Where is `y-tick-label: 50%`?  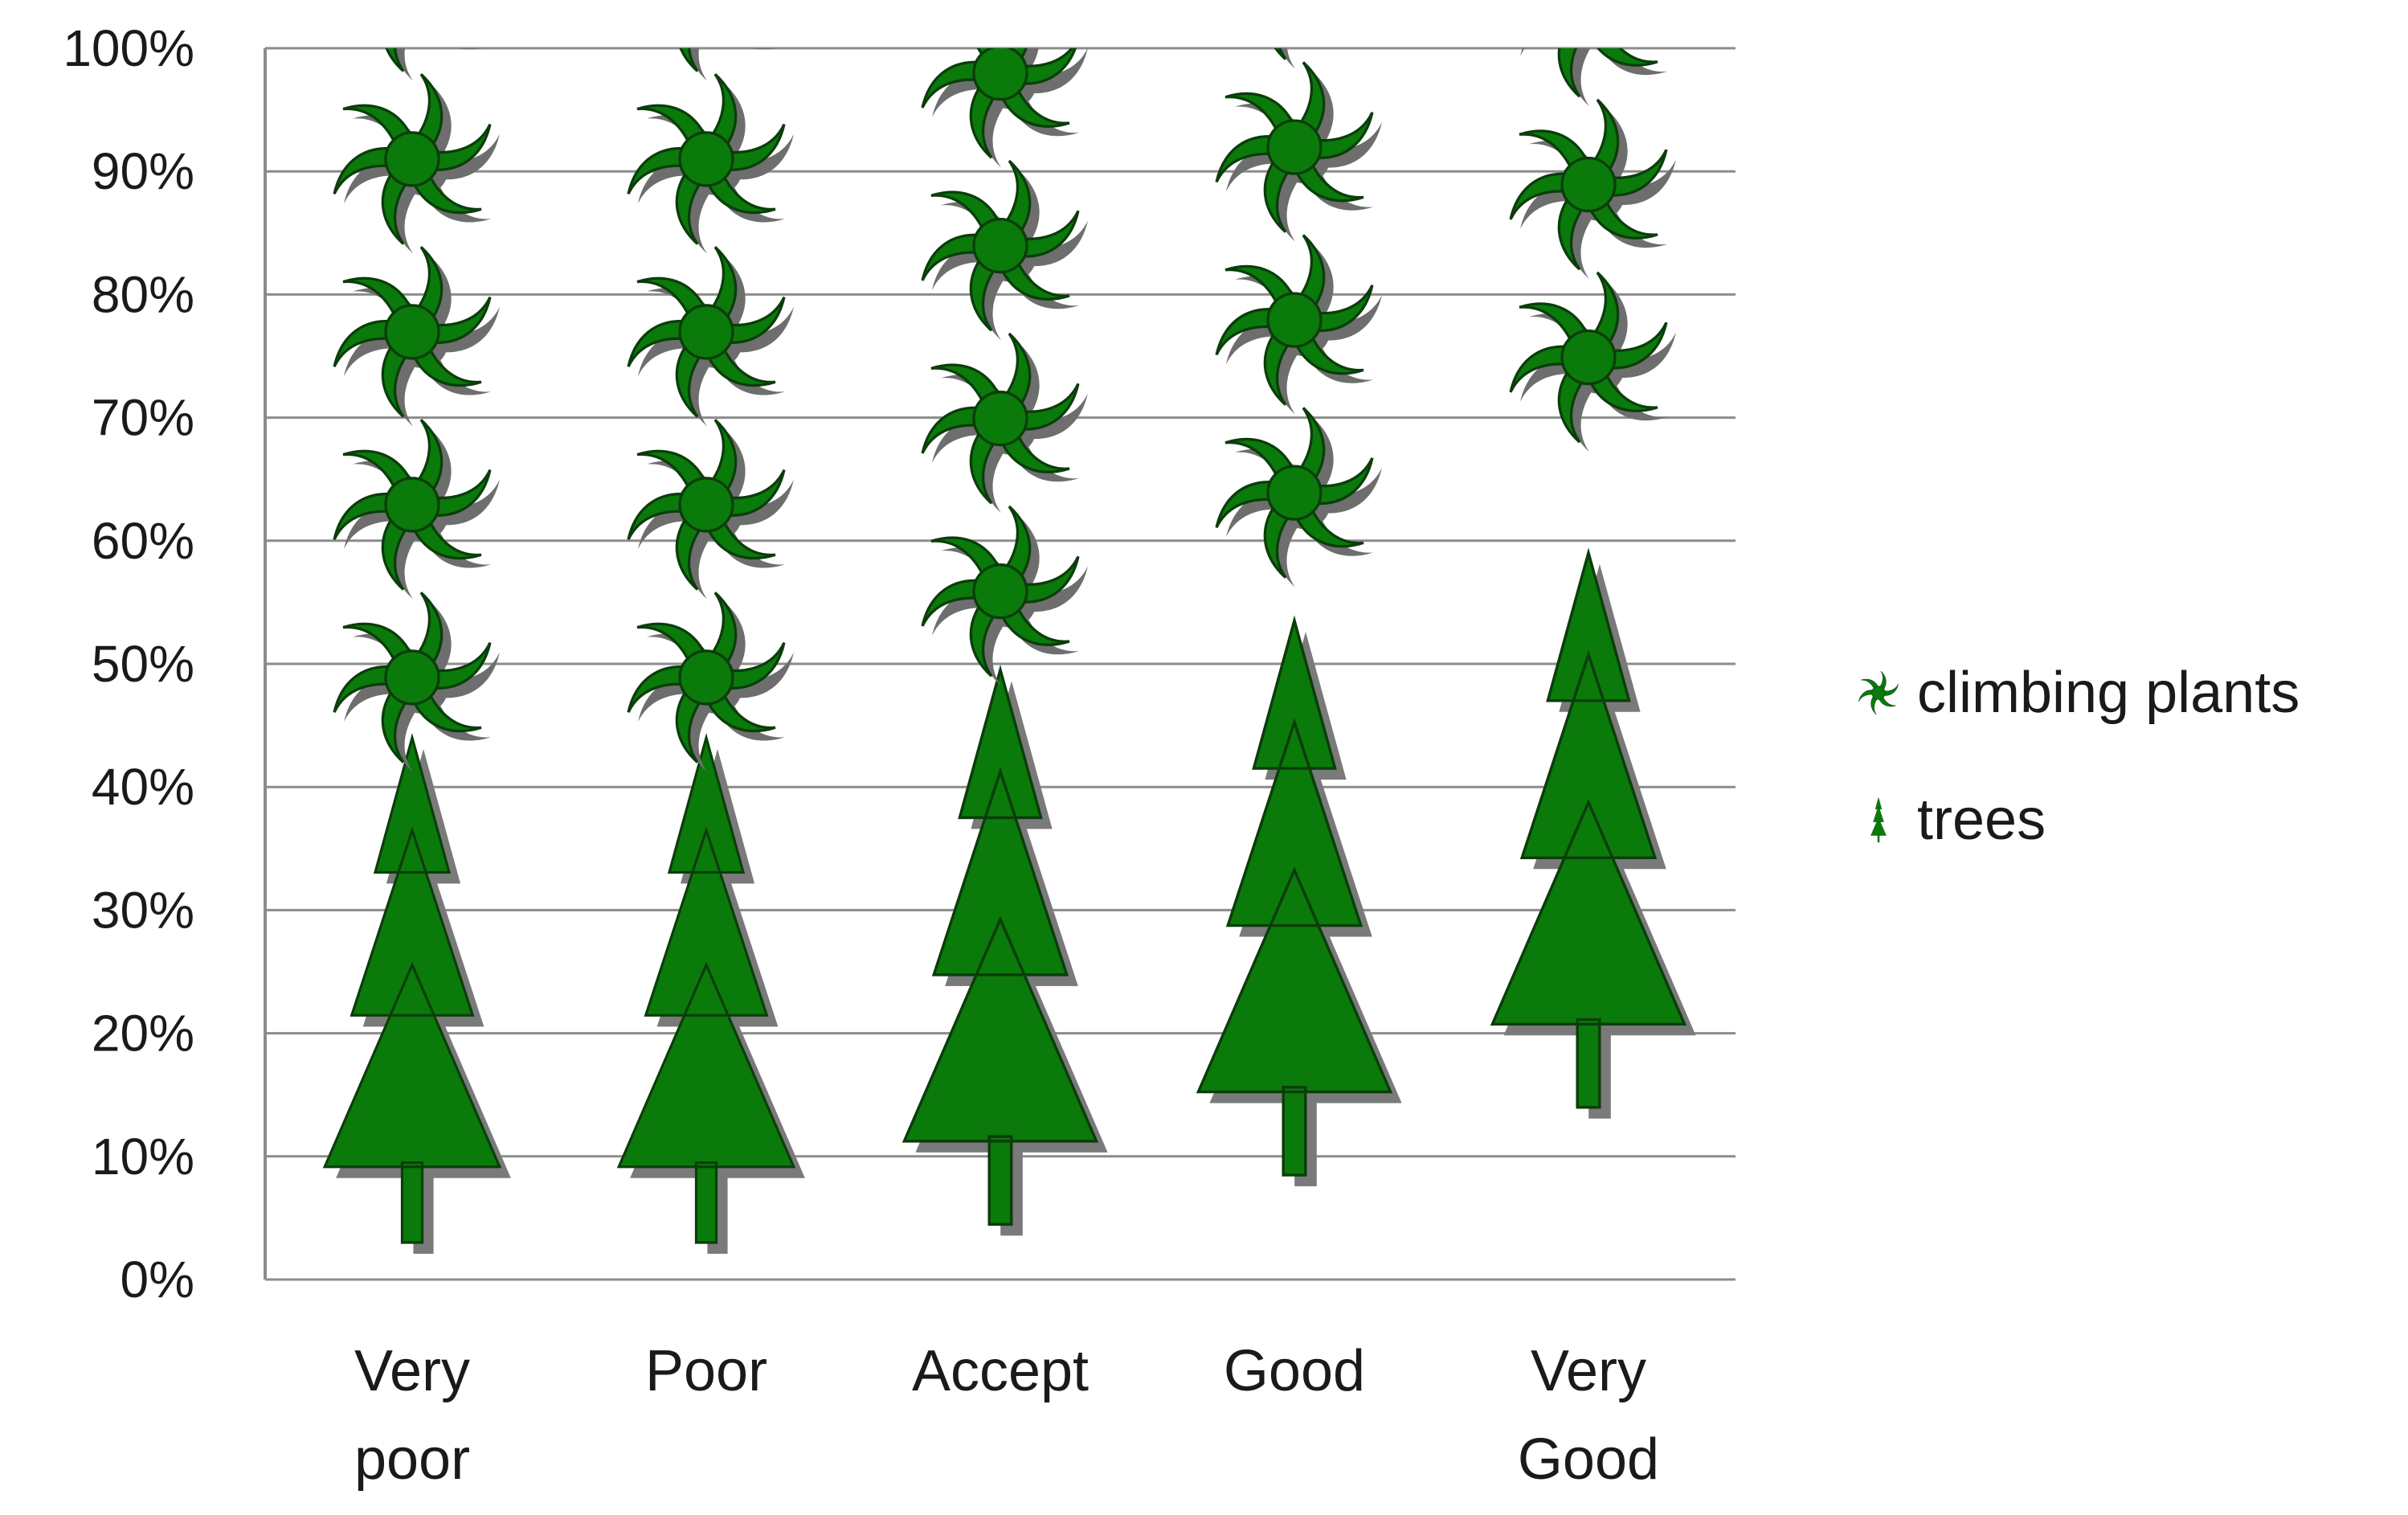 y-tick-label: 50% is located at coordinates (143, 664).